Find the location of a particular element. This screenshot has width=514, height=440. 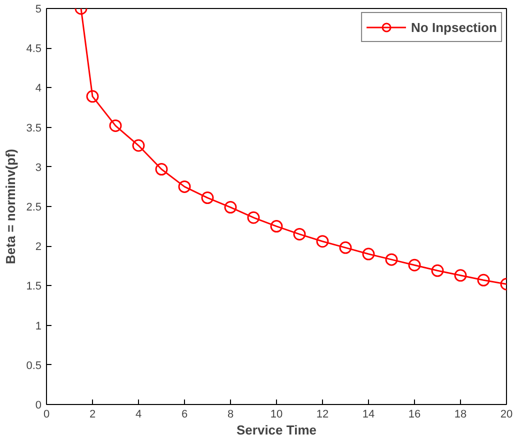

x-tick-label: 18 is located at coordinates (460, 414).